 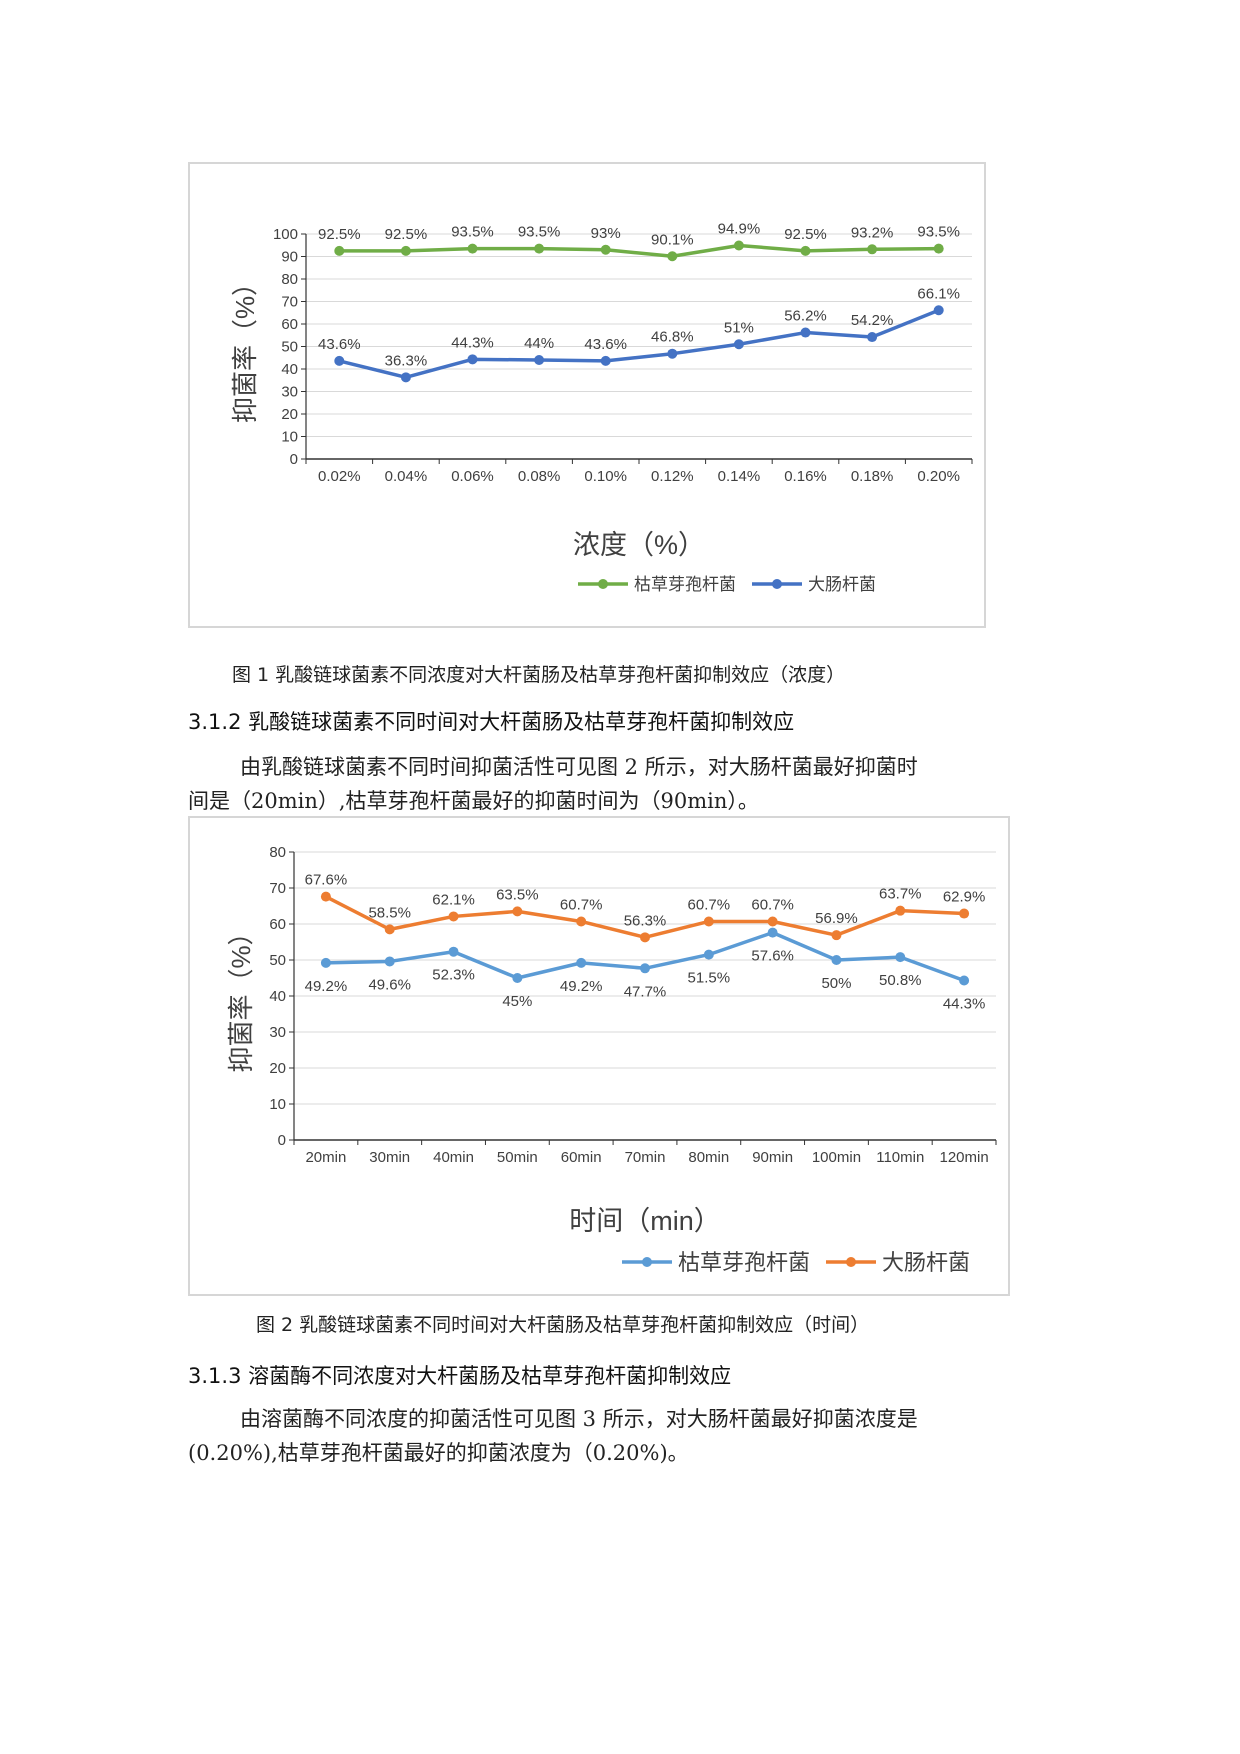 What do you see at coordinates (406, 476) in the screenshot?
I see `x-tick-label: 0.04%` at bounding box center [406, 476].